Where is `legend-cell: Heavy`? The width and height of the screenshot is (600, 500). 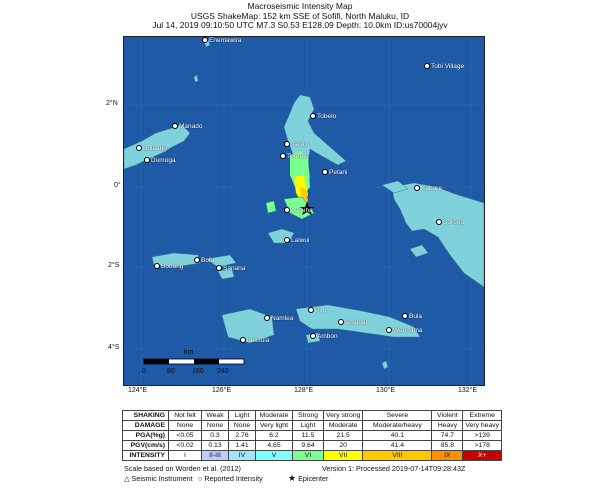
legend-cell: Heavy is located at coordinates (447, 425).